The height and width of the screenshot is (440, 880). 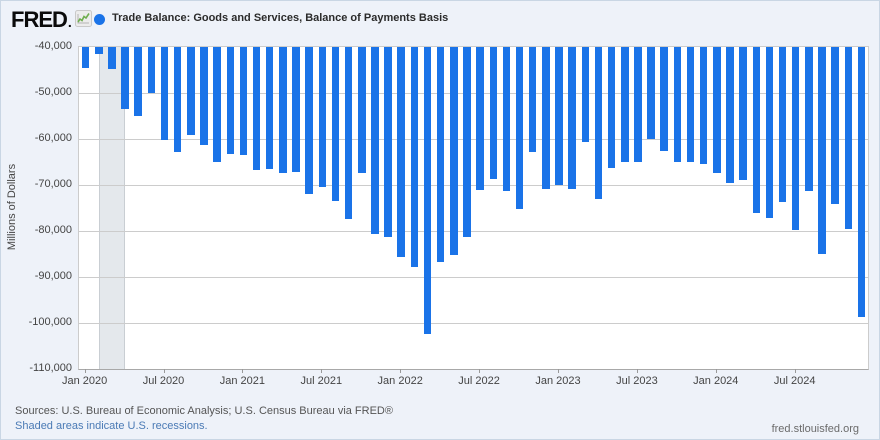 What do you see at coordinates (53, 184) in the screenshot?
I see `y-tick-label: -70,000` at bounding box center [53, 184].